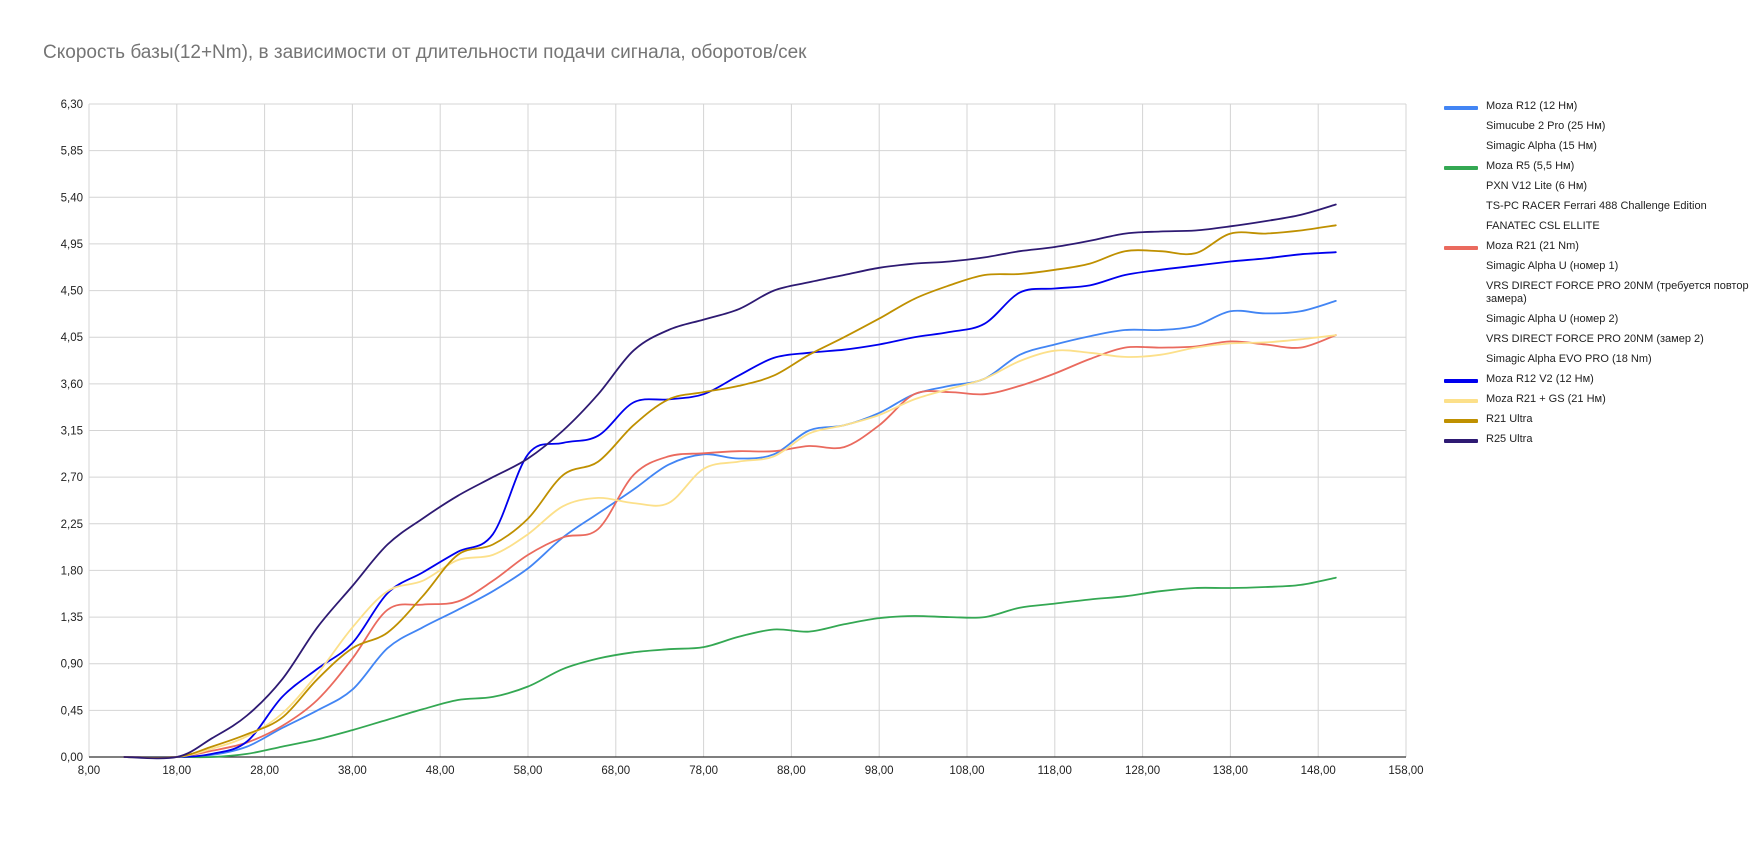 The width and height of the screenshot is (1762, 847). What do you see at coordinates (1595, 339) in the screenshot?
I see `legend-label: VRS DIRECT FORCE PRO 20NM (замер 2)` at bounding box center [1595, 339].